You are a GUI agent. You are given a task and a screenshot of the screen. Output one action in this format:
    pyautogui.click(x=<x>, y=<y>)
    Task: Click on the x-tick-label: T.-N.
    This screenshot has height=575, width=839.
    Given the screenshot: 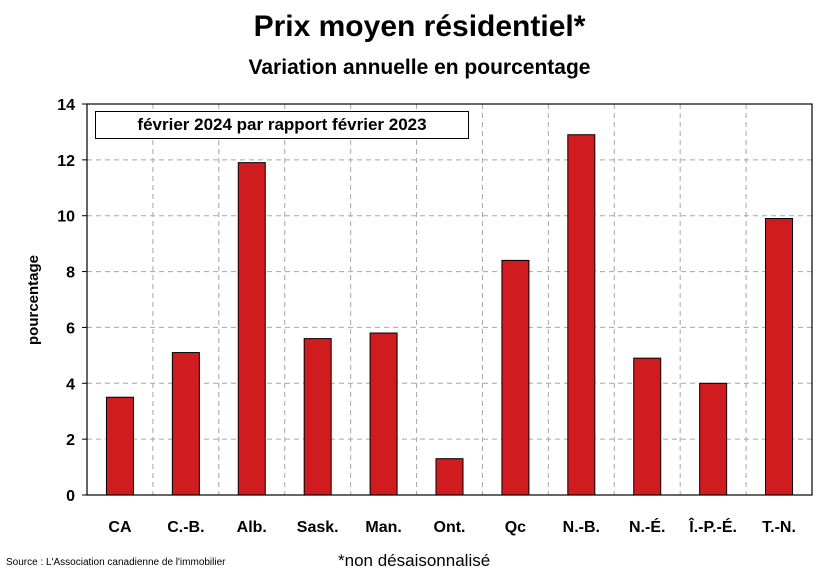 What is the action you would take?
    pyautogui.click(x=779, y=527)
    